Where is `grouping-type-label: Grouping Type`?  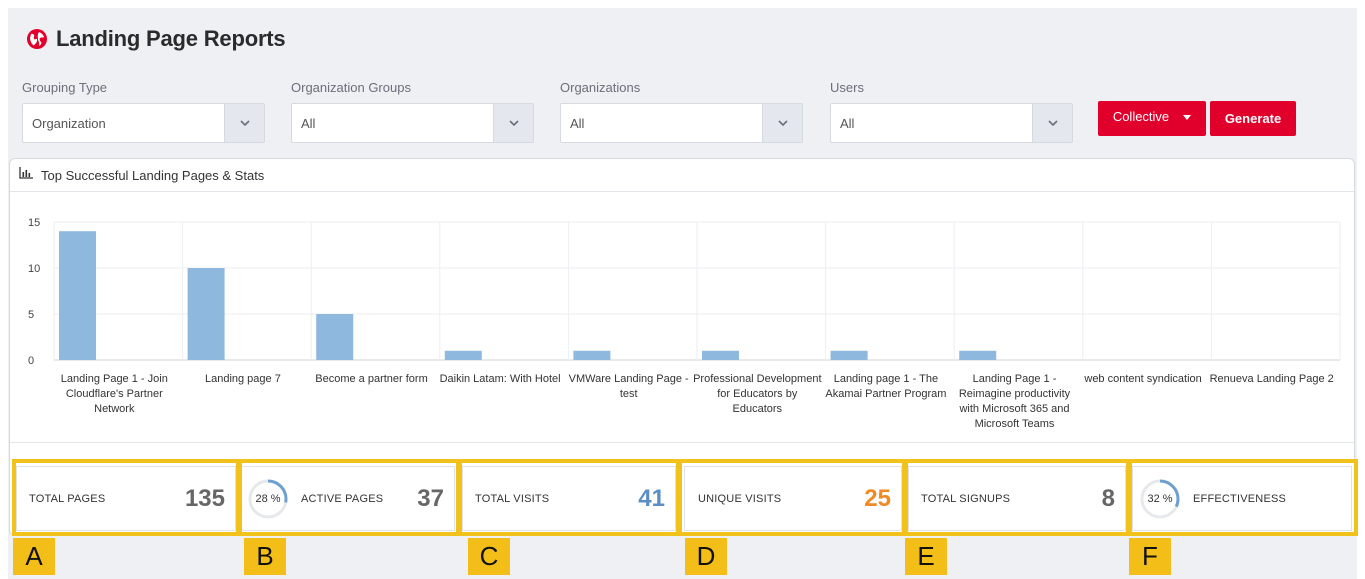 grouping-type-label: Grouping Type is located at coordinates (65, 87).